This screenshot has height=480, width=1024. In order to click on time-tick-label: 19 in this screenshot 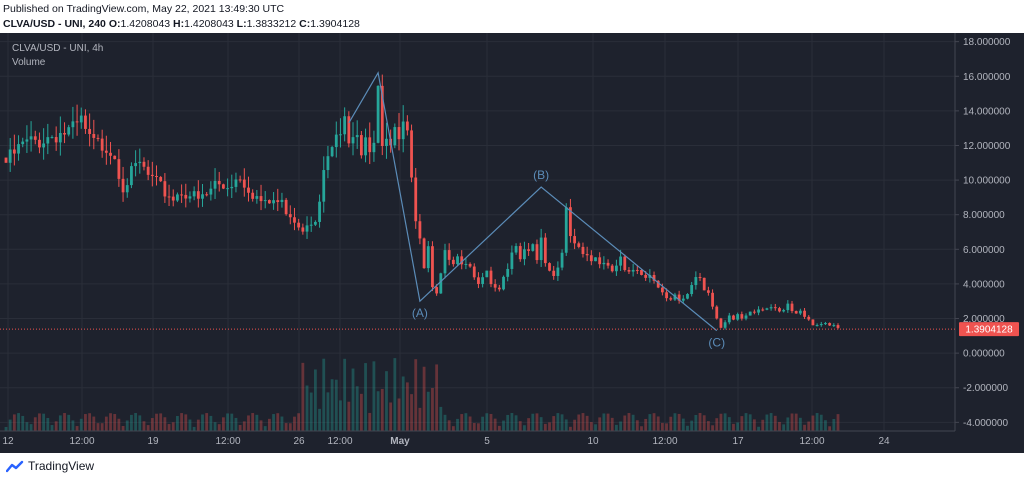, I will do `click(153, 441)`.